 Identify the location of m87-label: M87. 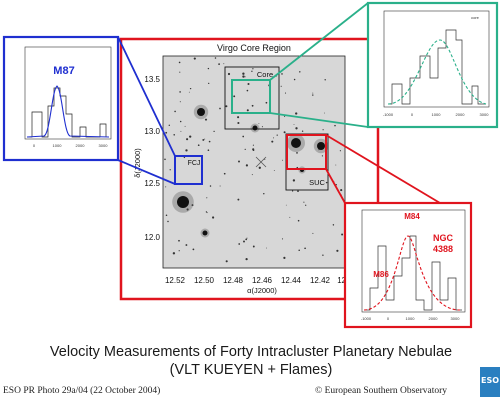
(63, 71).